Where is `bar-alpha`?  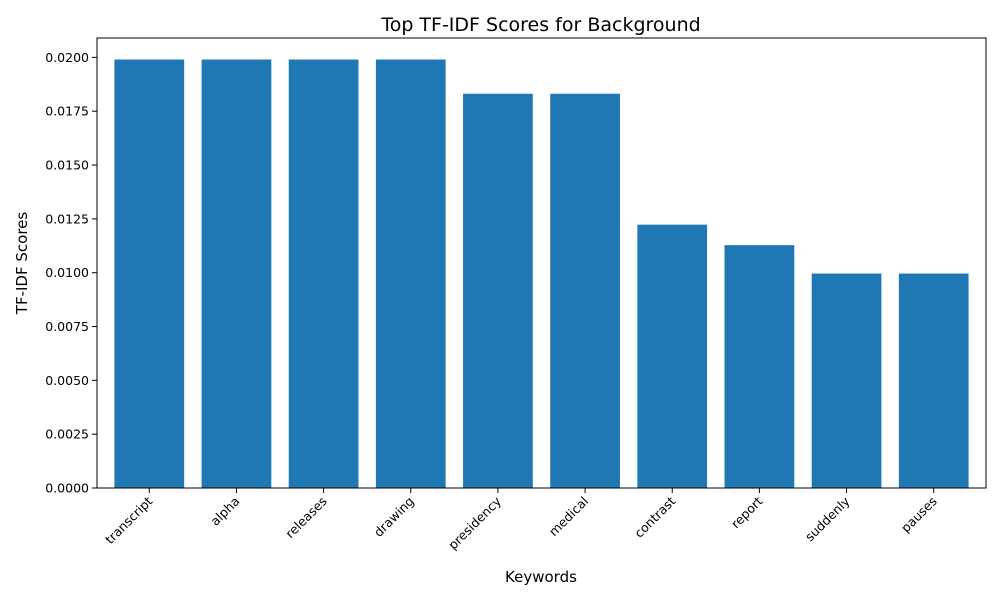 bar-alpha is located at coordinates (236, 273).